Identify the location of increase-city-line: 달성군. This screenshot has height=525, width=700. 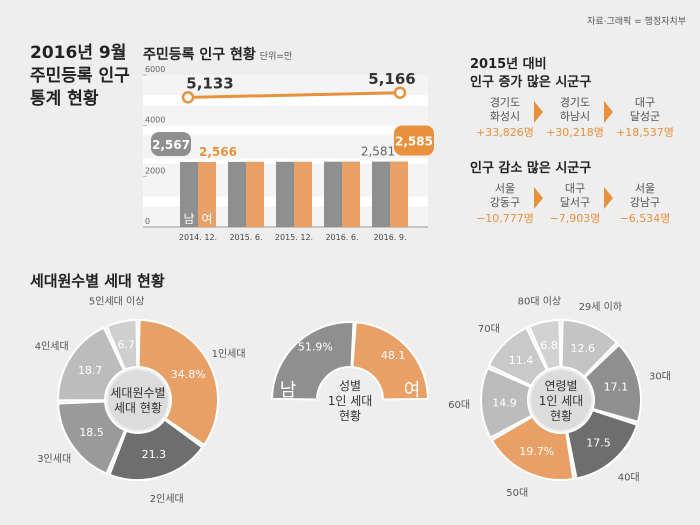
(645, 116).